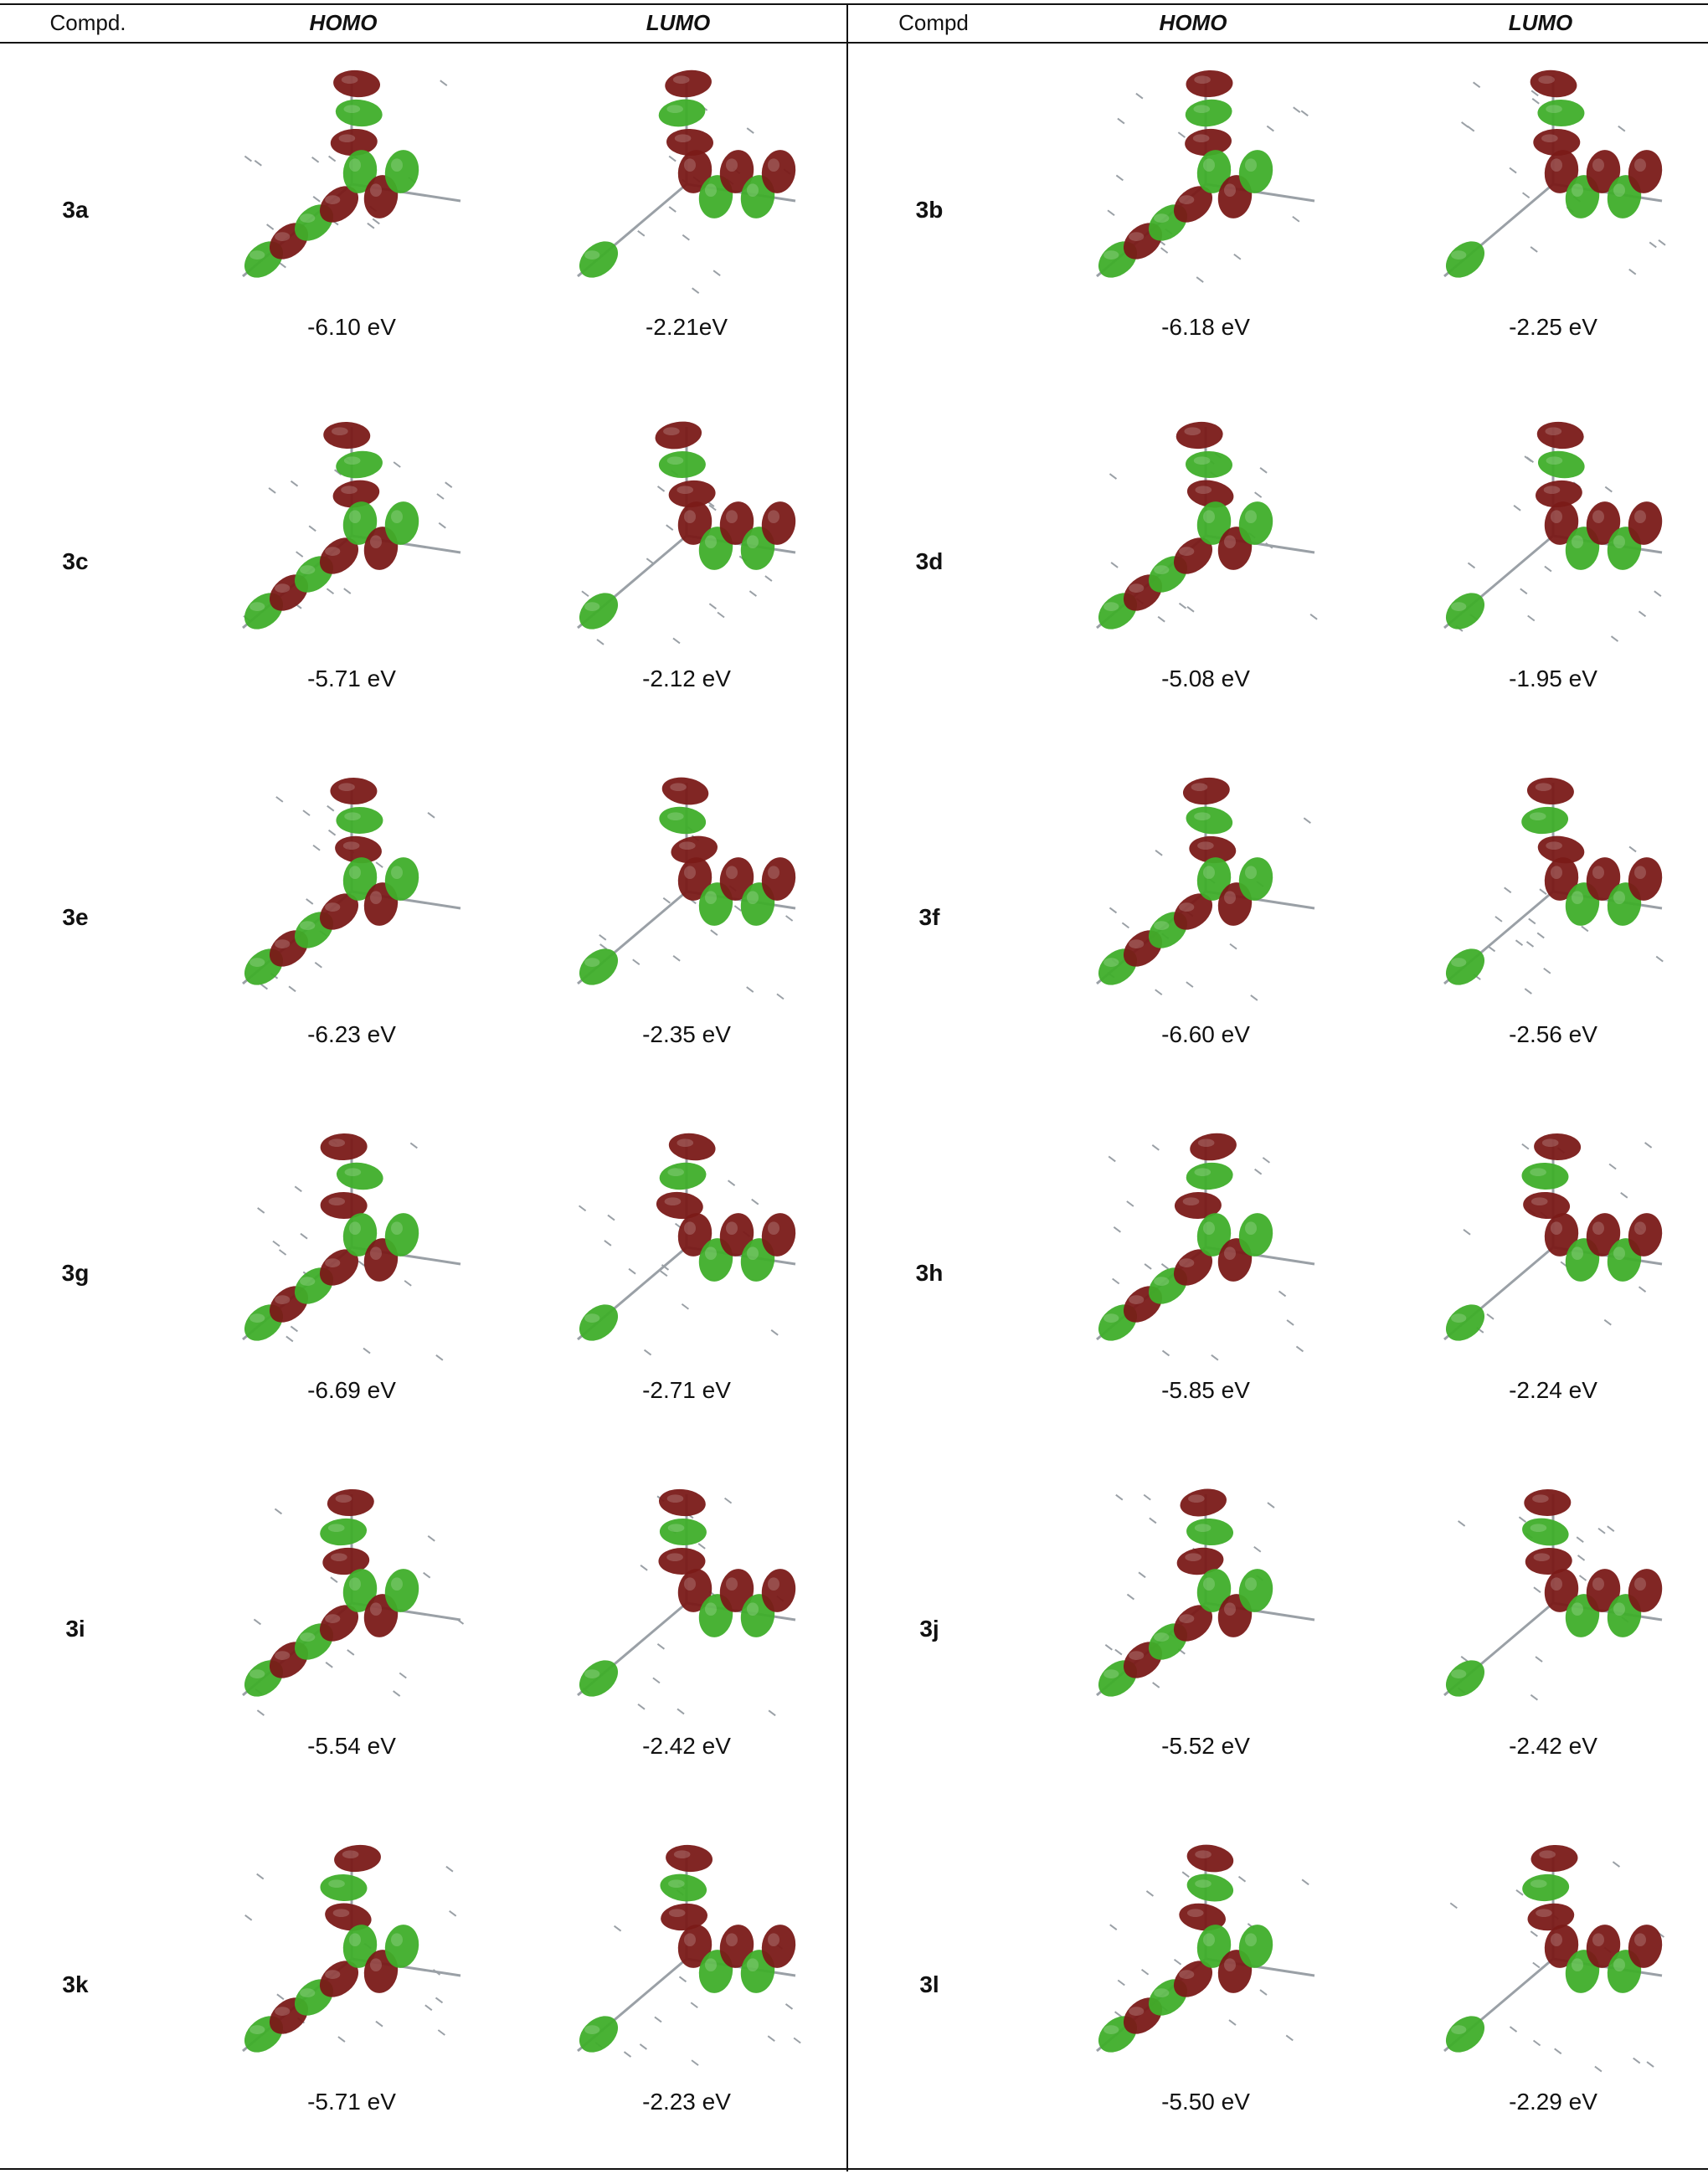 The image size is (1708, 2174). I want to click on compound-id-3l: 3l, so click(929, 1984).